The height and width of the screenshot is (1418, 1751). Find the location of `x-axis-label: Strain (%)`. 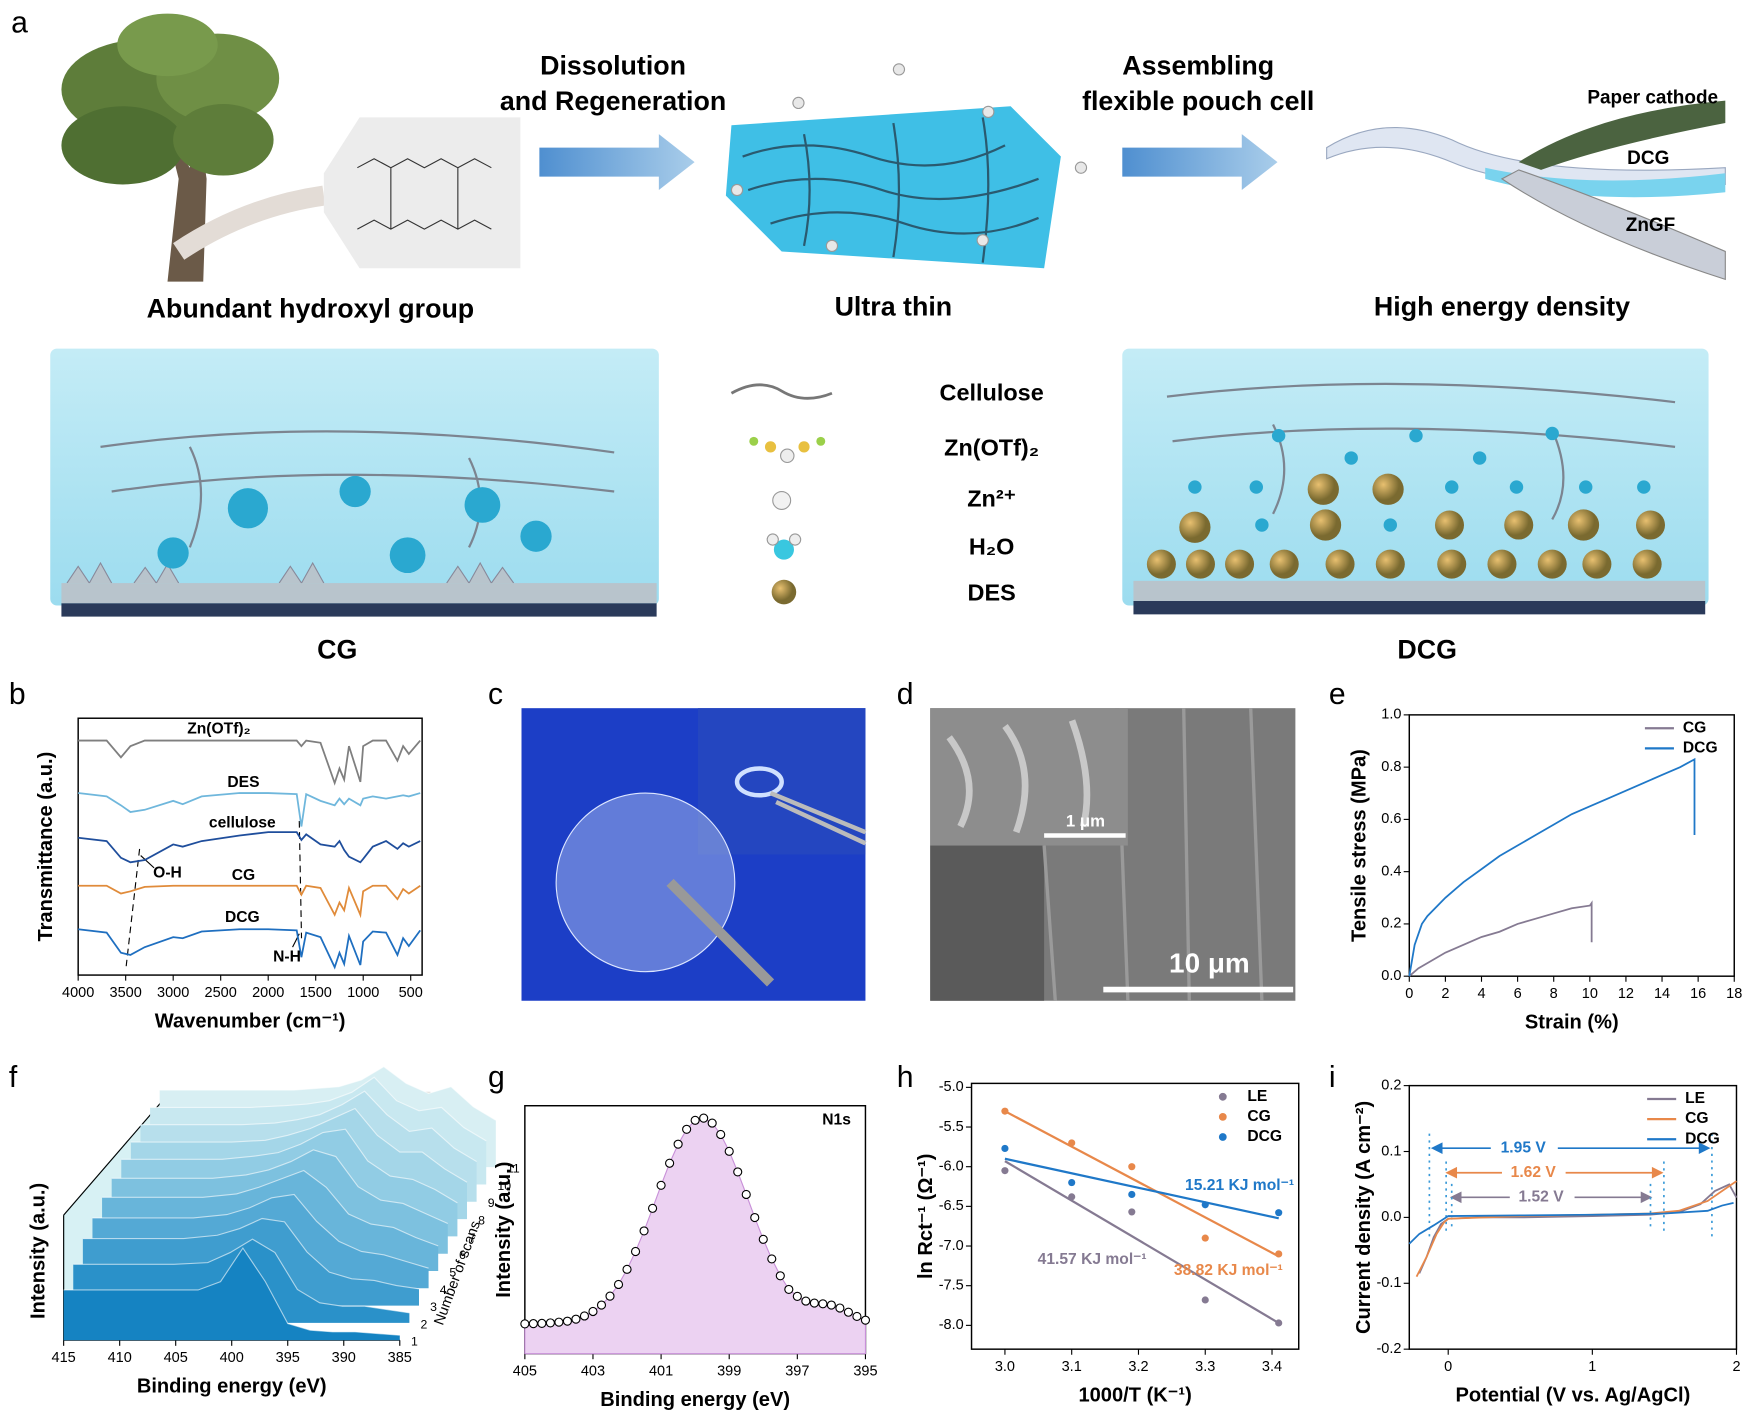

x-axis-label: Strain (%) is located at coordinates (1572, 1022).